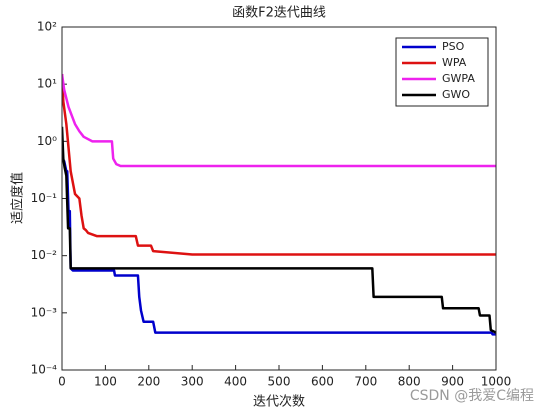 This screenshot has width=541, height=412. What do you see at coordinates (496, 382) in the screenshot?
I see `x-tick-label: 1000` at bounding box center [496, 382].